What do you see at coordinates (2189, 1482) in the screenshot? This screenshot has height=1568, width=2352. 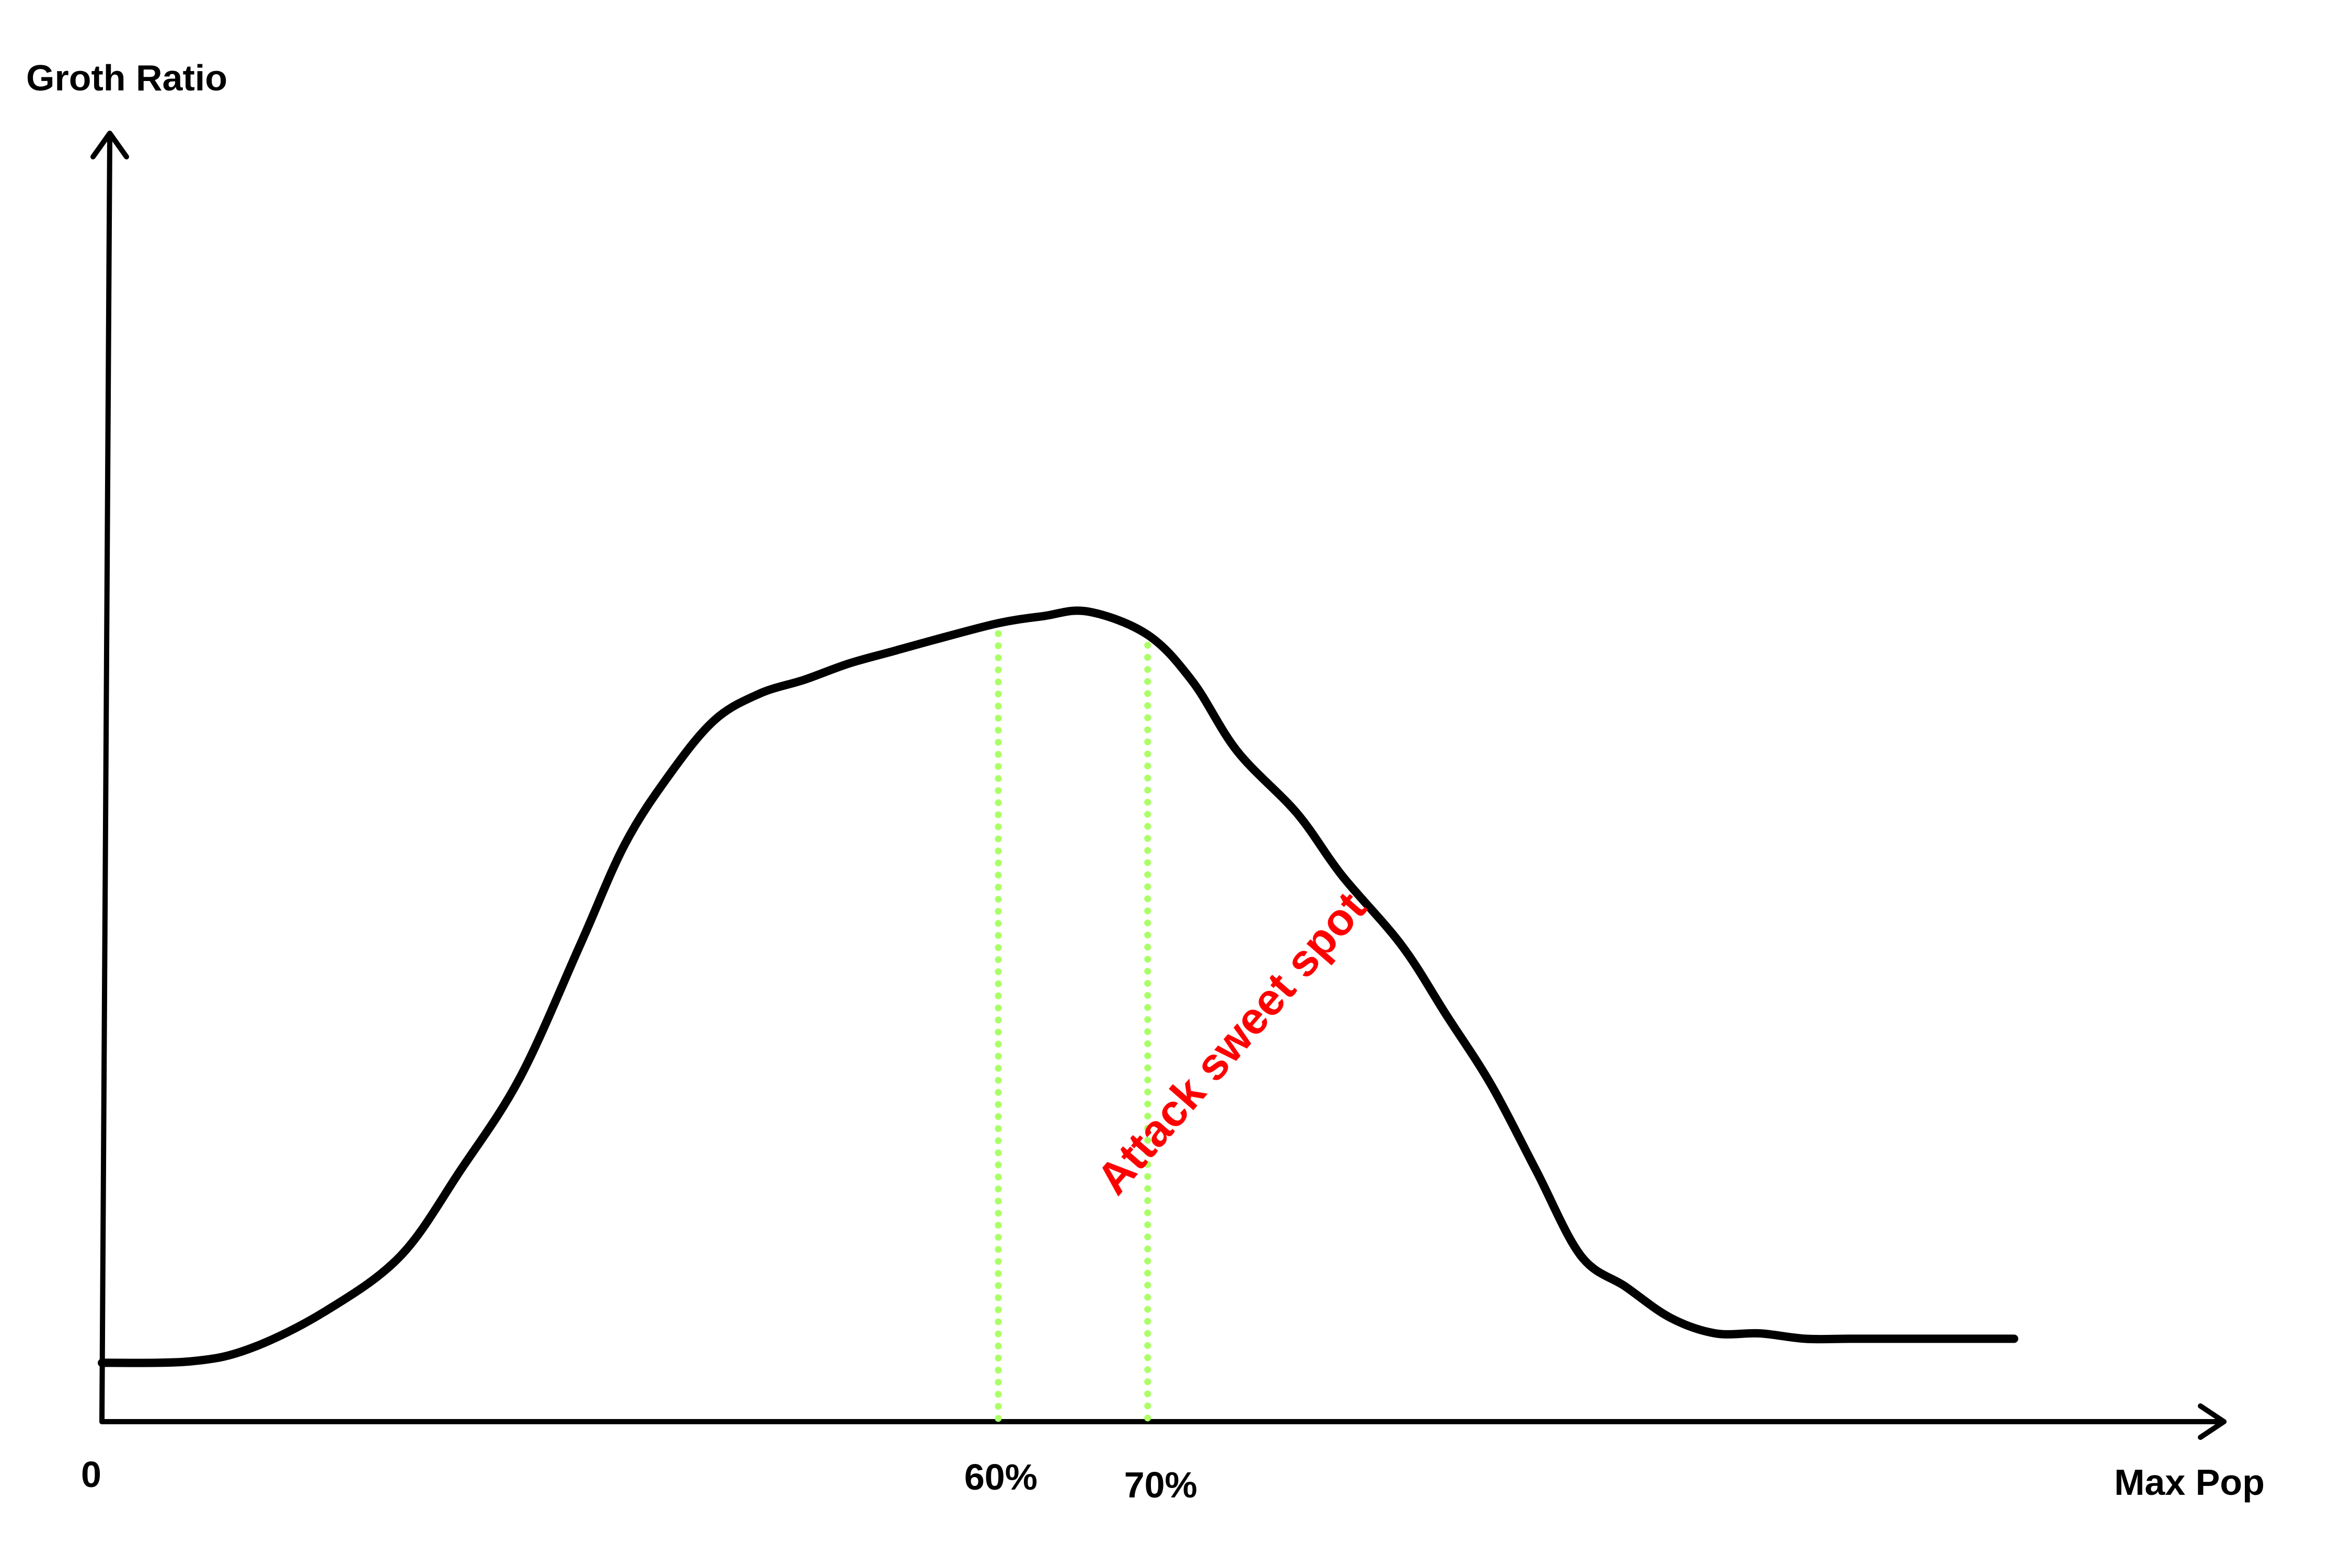 I see `x-axis-label: Max Pop` at bounding box center [2189, 1482].